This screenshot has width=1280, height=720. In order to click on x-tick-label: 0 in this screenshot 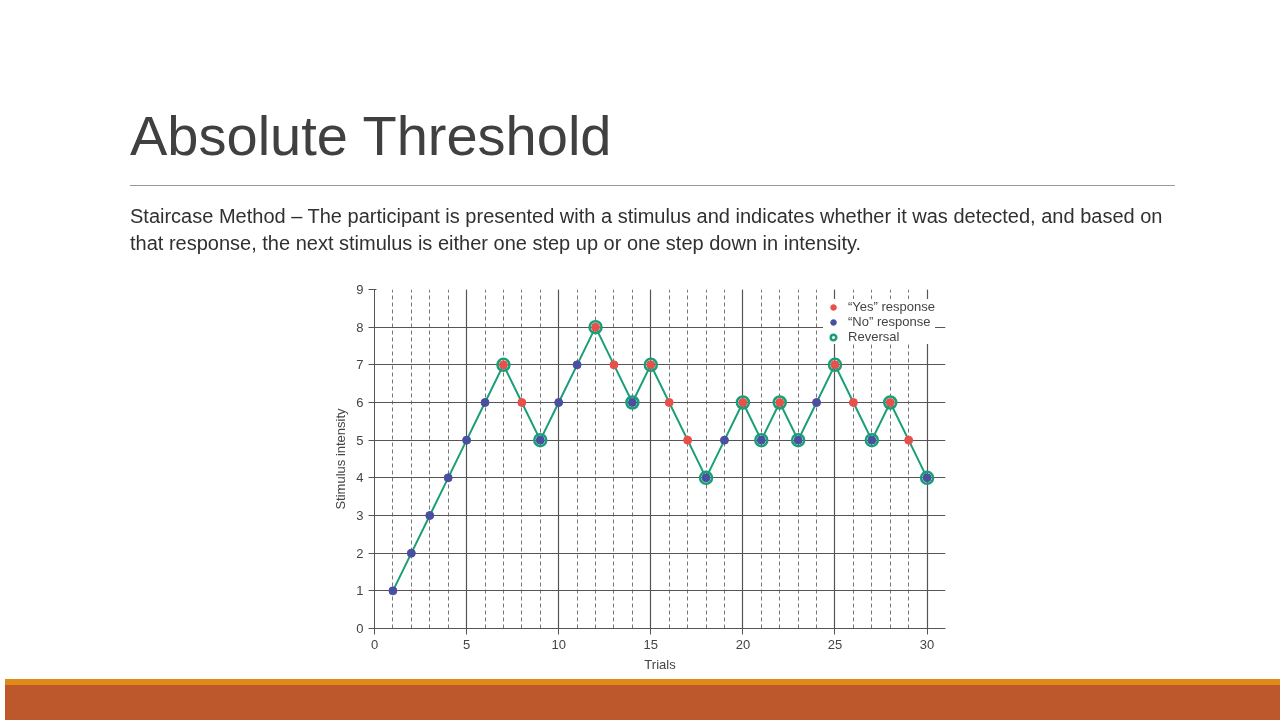, I will do `click(374, 644)`.